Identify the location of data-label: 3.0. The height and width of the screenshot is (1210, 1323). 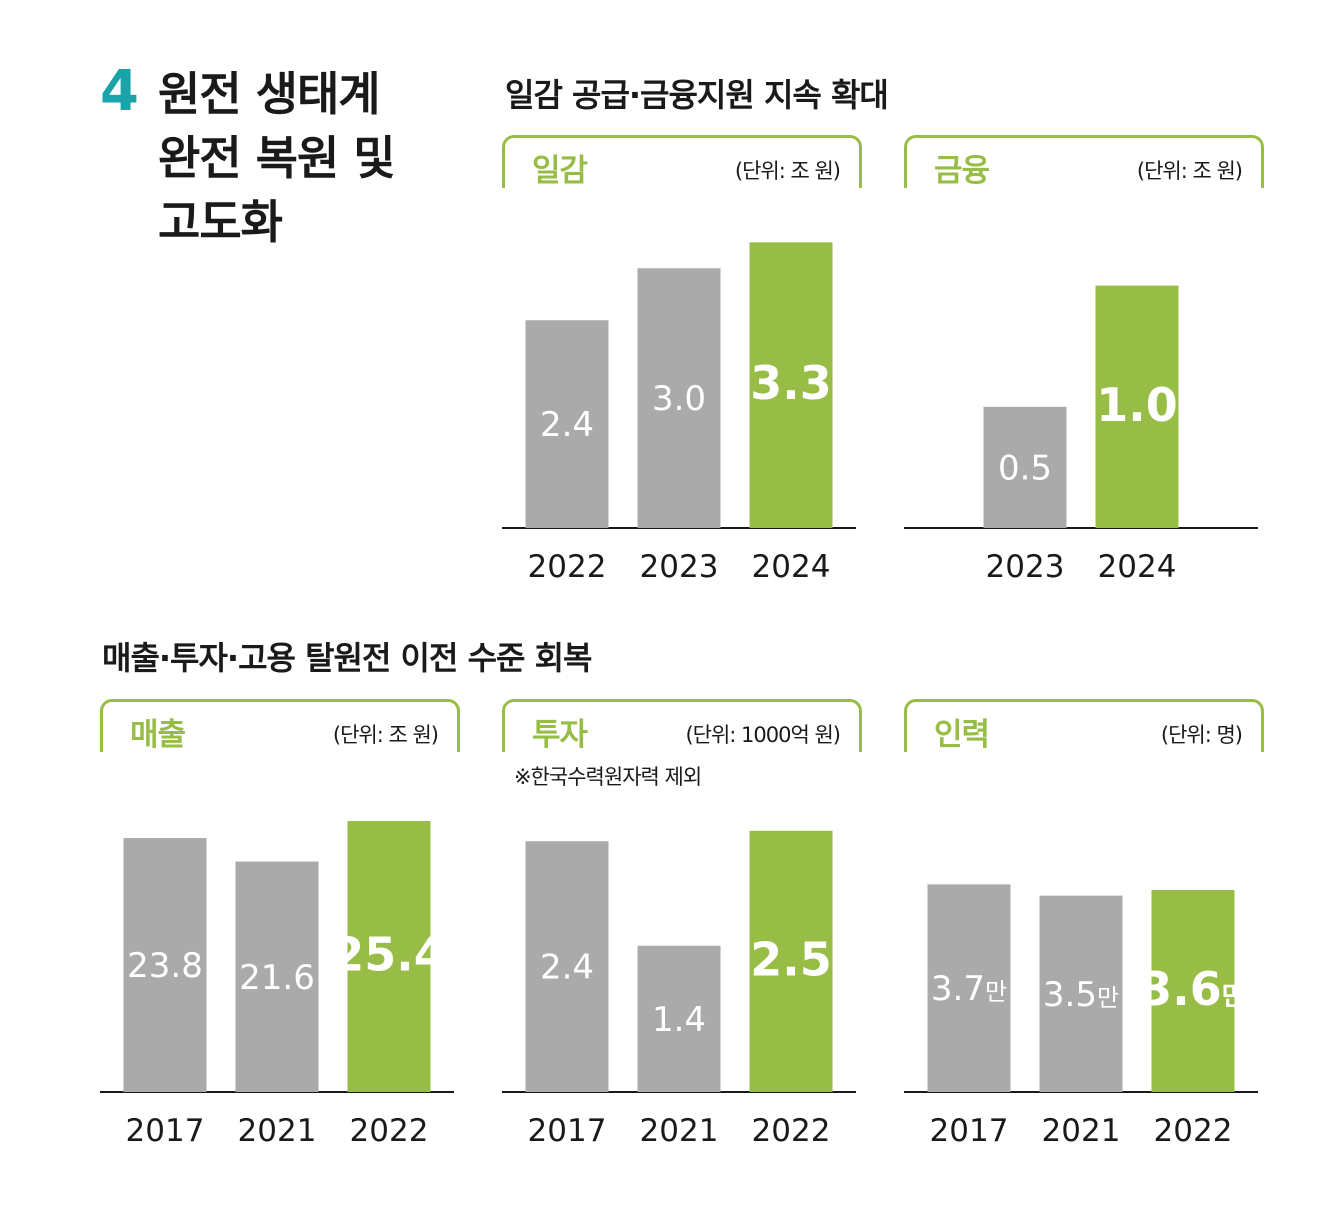
(679, 399).